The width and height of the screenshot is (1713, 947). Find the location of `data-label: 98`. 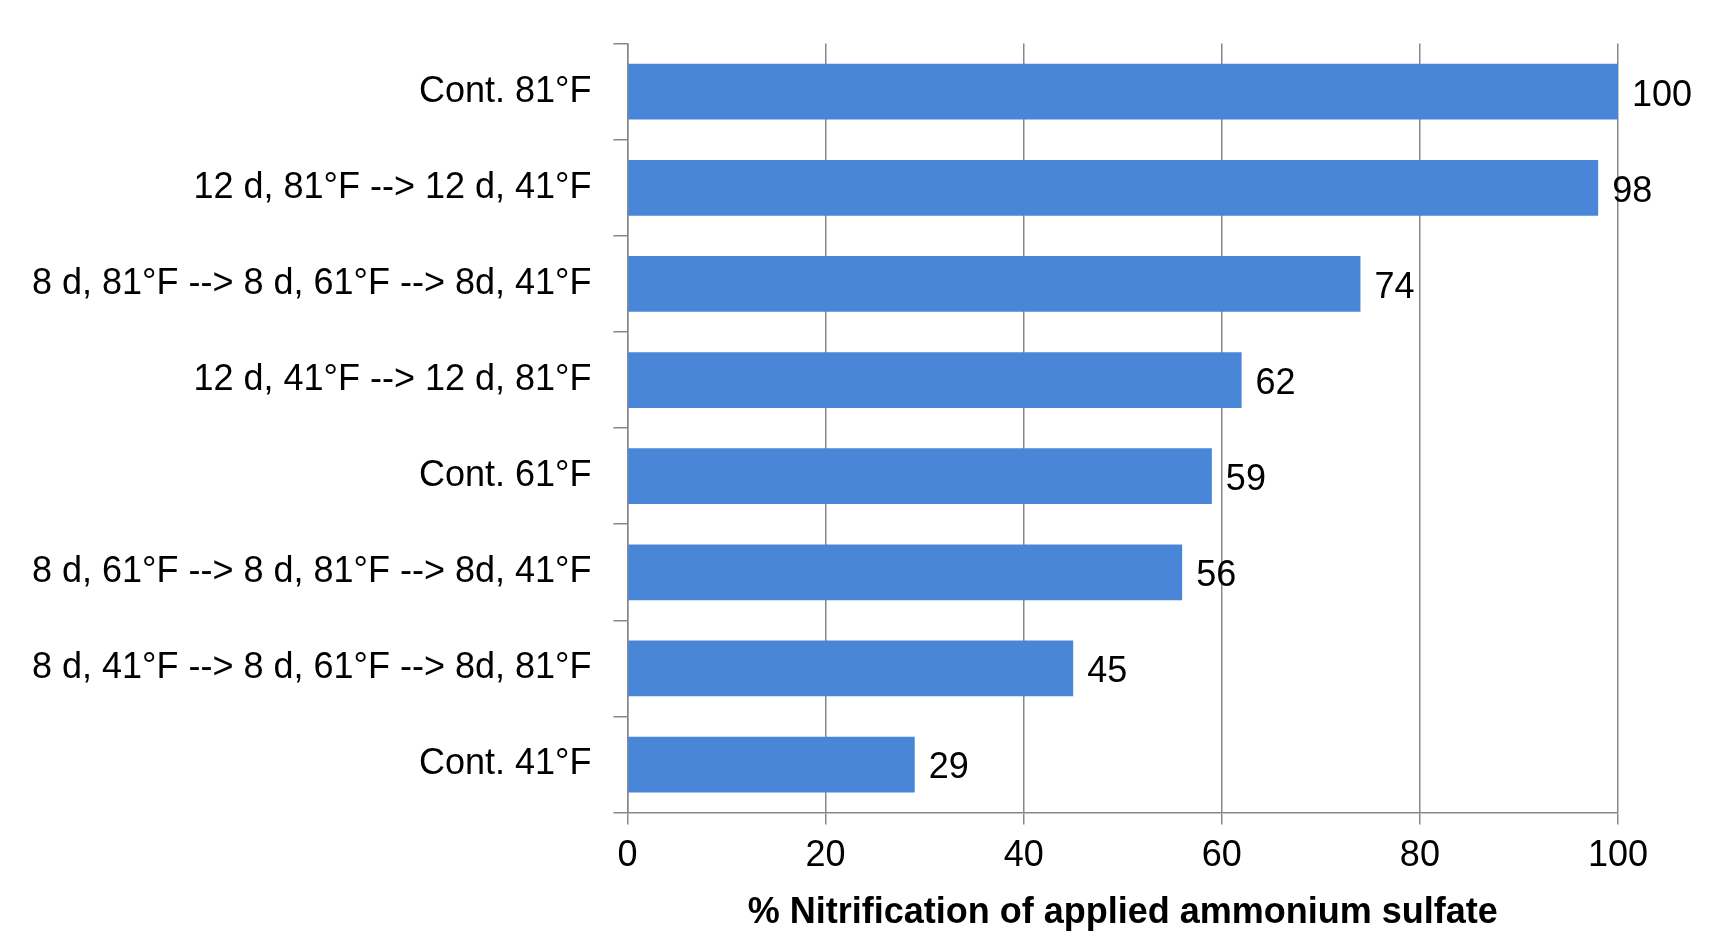

data-label: 98 is located at coordinates (1632, 189).